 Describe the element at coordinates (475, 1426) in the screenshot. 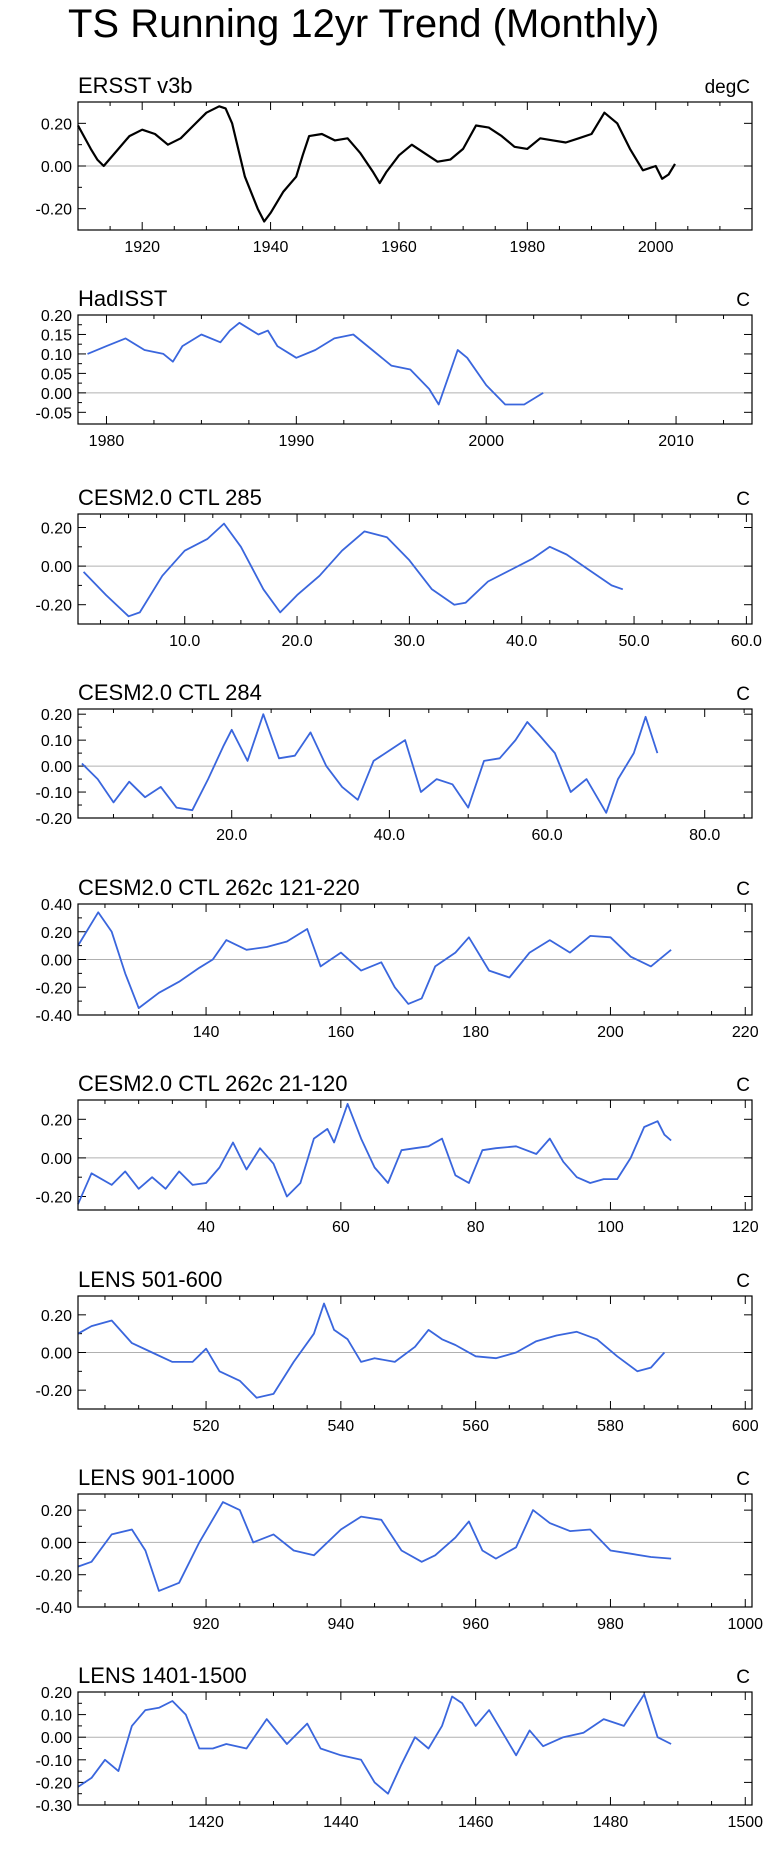

I see `x-tick-label: 560` at that location.